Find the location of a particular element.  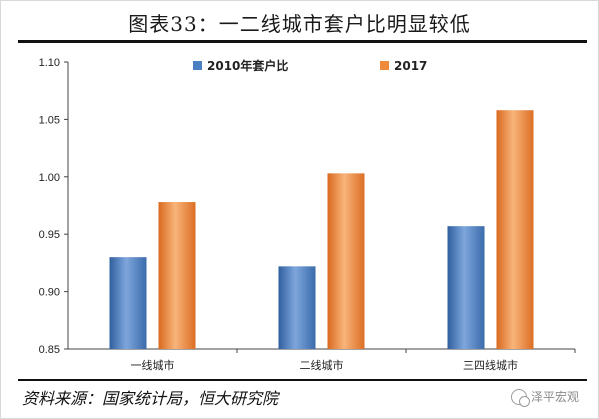

page-title: 图表33：一二线城市套户比明显较低 is located at coordinates (299, 24).